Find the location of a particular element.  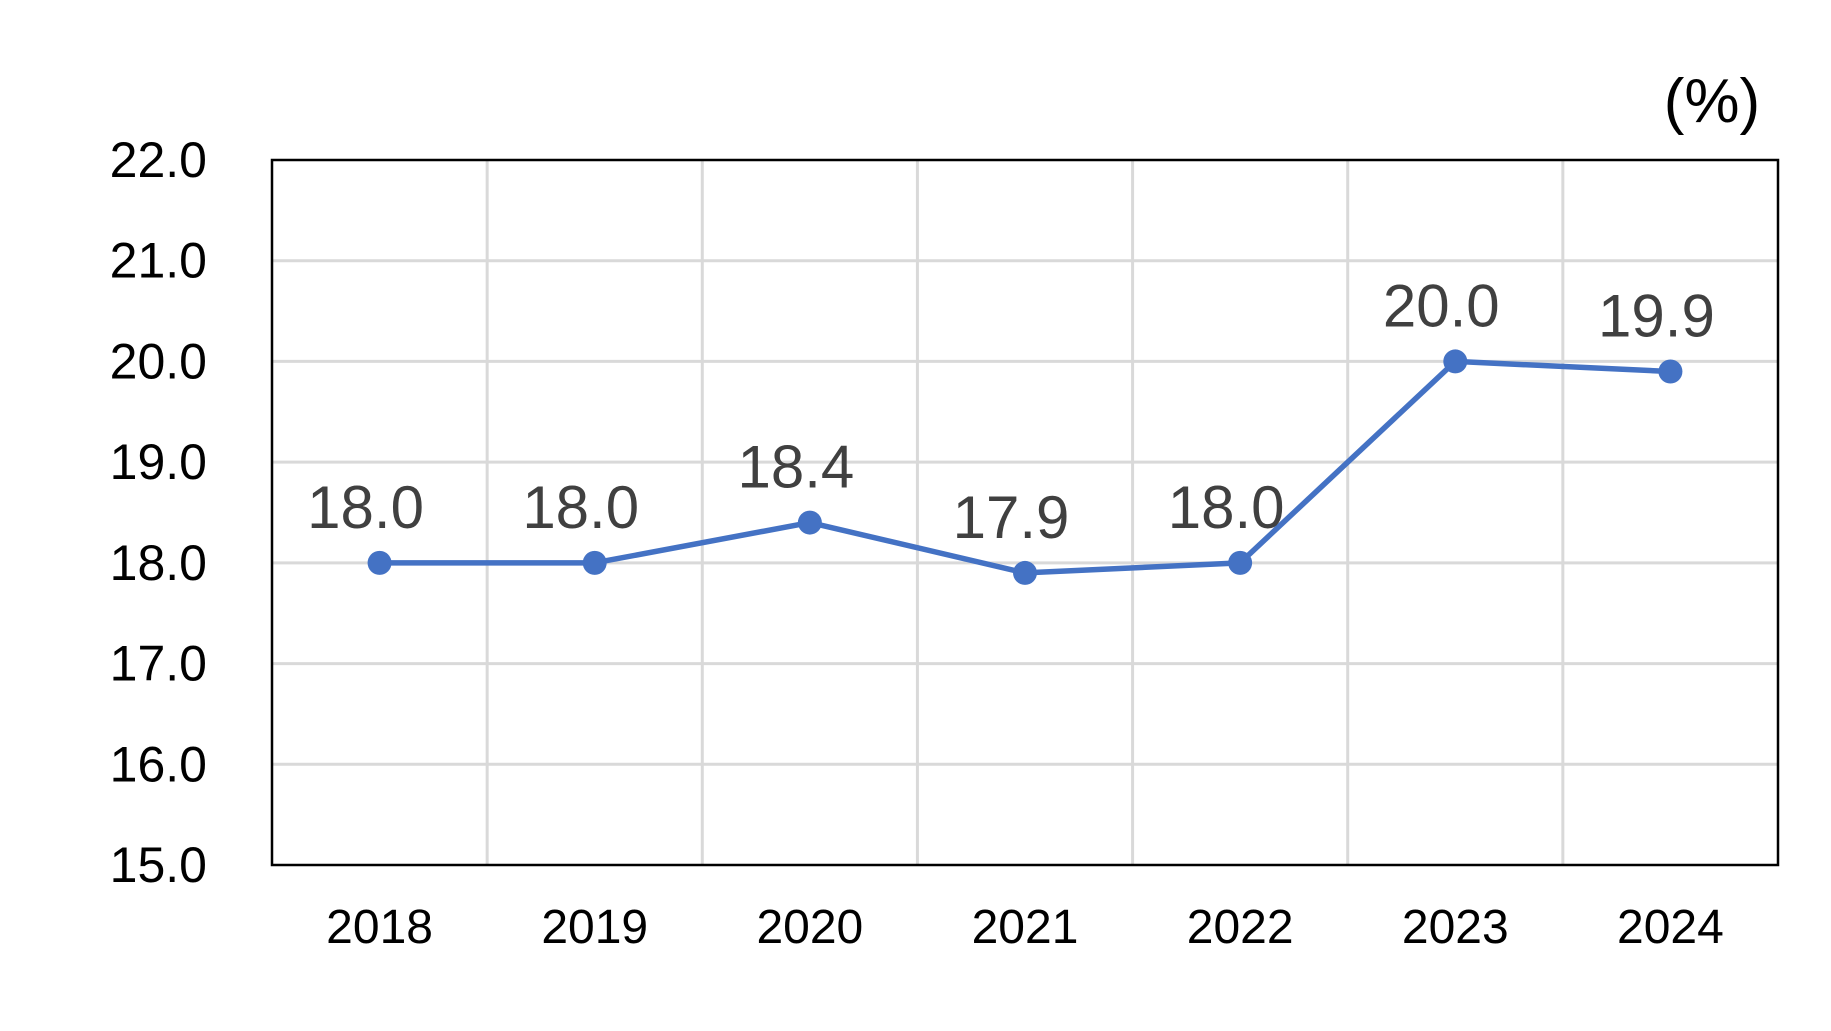

x-tick-label: 2021 is located at coordinates (1025, 927).